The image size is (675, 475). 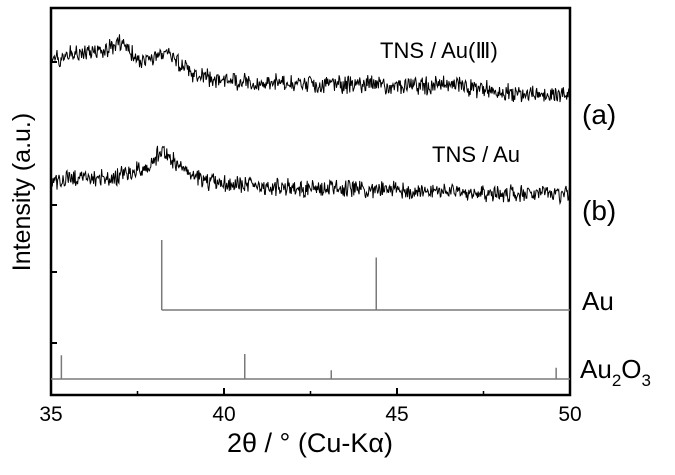 I want to click on x-tick-label: 35, so click(x=50, y=414).